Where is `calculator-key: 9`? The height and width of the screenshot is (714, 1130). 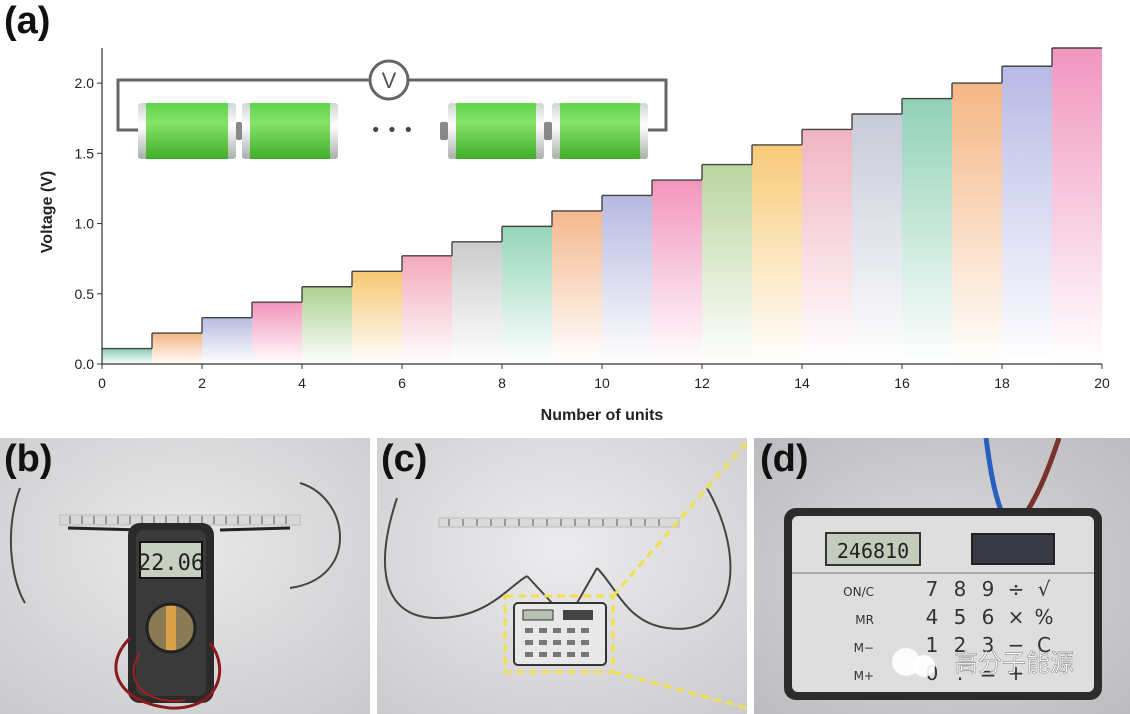 calculator-key: 9 is located at coordinates (988, 589).